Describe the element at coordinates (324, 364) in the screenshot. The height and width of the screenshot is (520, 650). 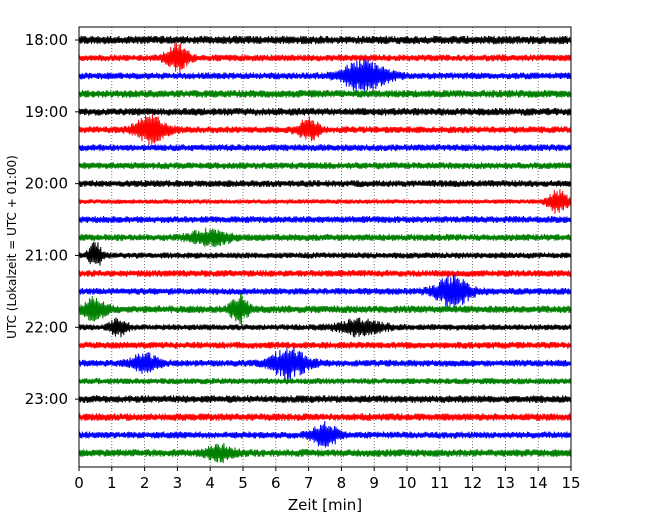
I see `trace-22:30` at that location.